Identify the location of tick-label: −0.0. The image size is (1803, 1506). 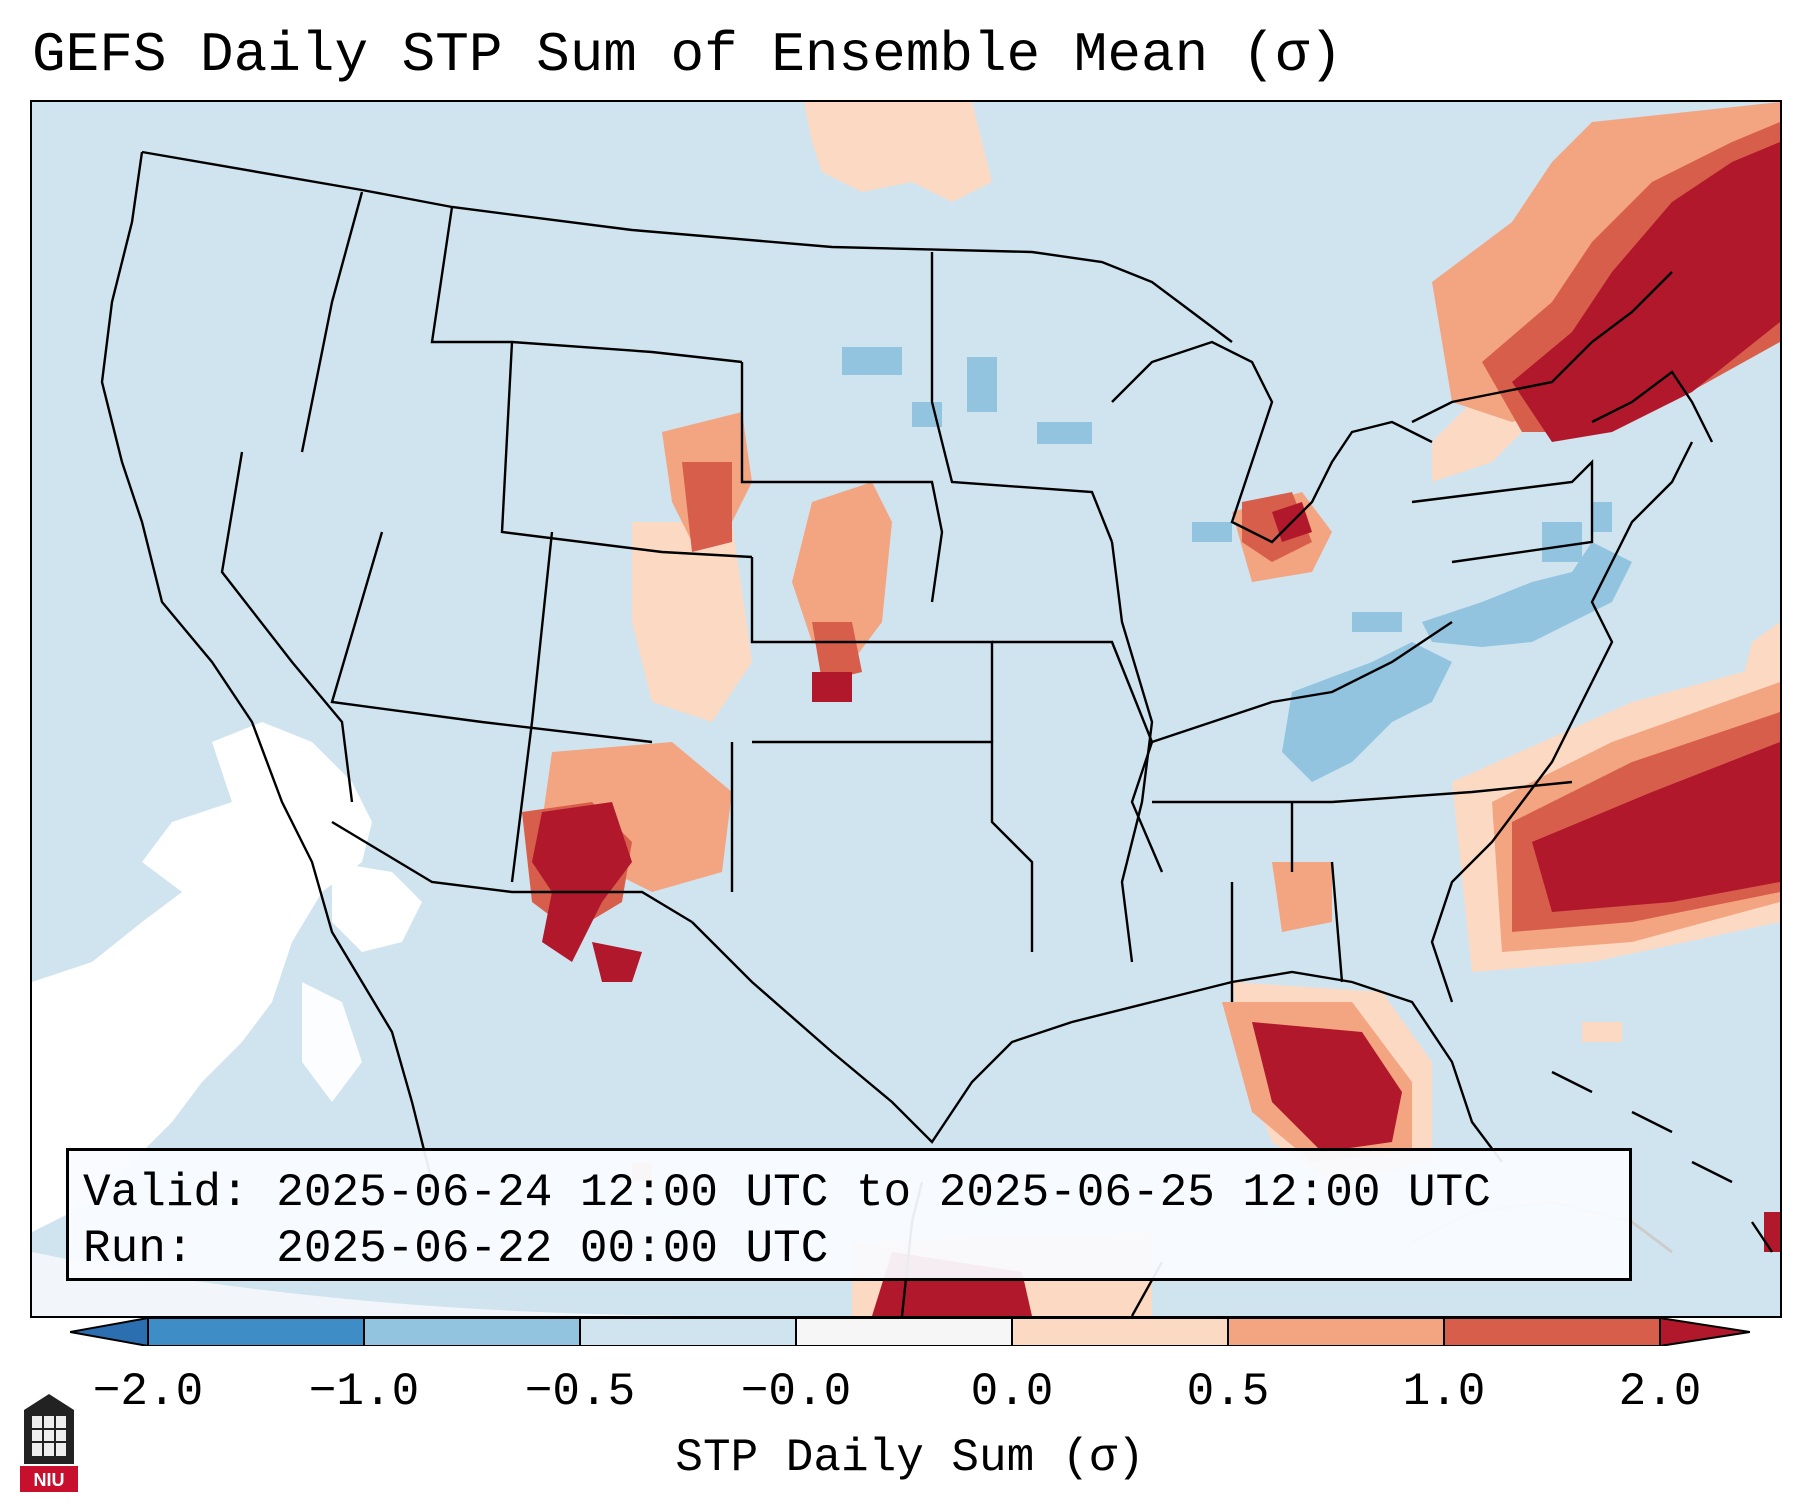
(796, 1392).